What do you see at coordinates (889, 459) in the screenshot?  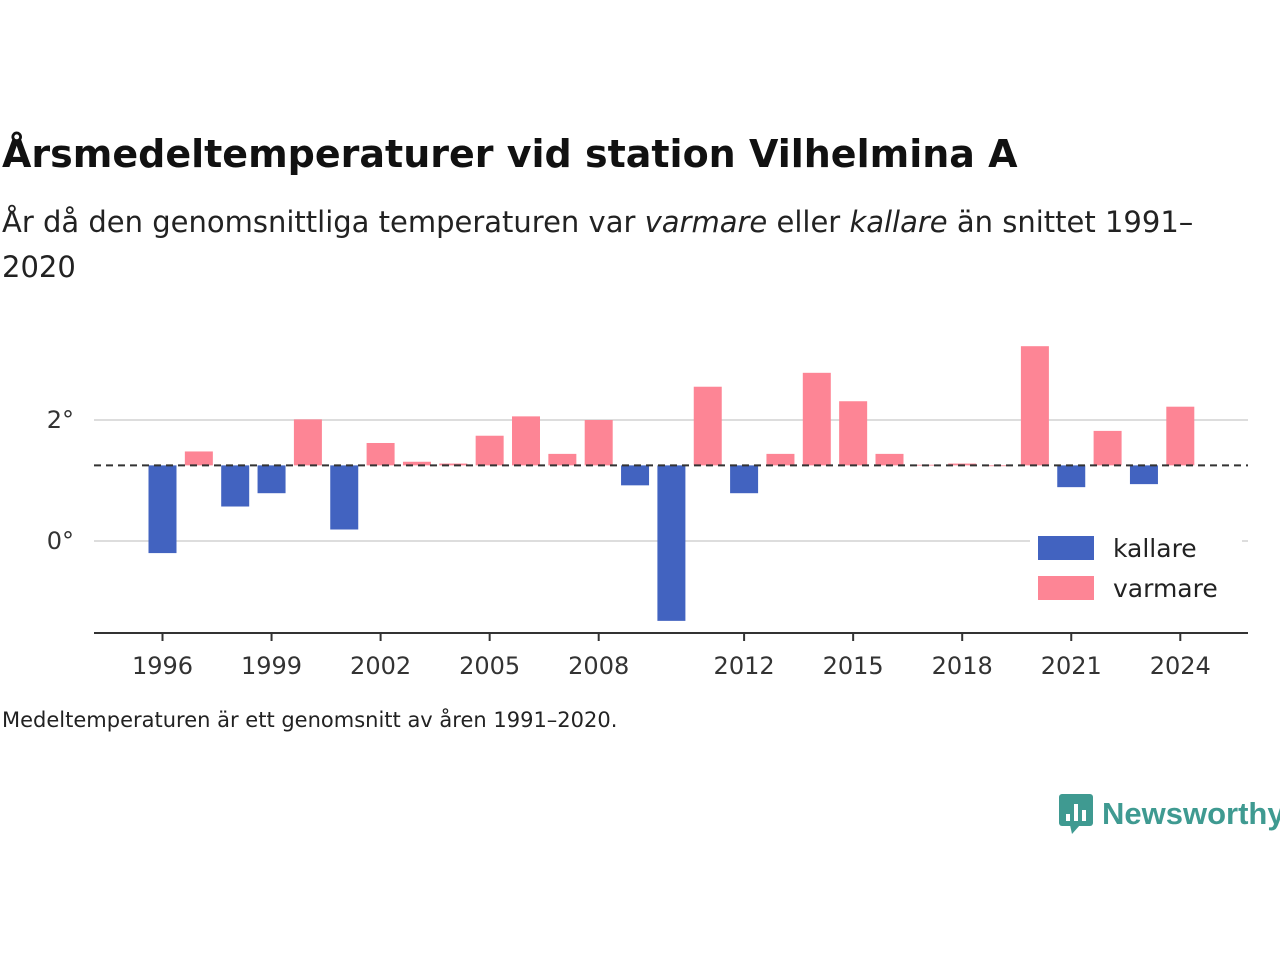 I see `bar-2016` at bounding box center [889, 459].